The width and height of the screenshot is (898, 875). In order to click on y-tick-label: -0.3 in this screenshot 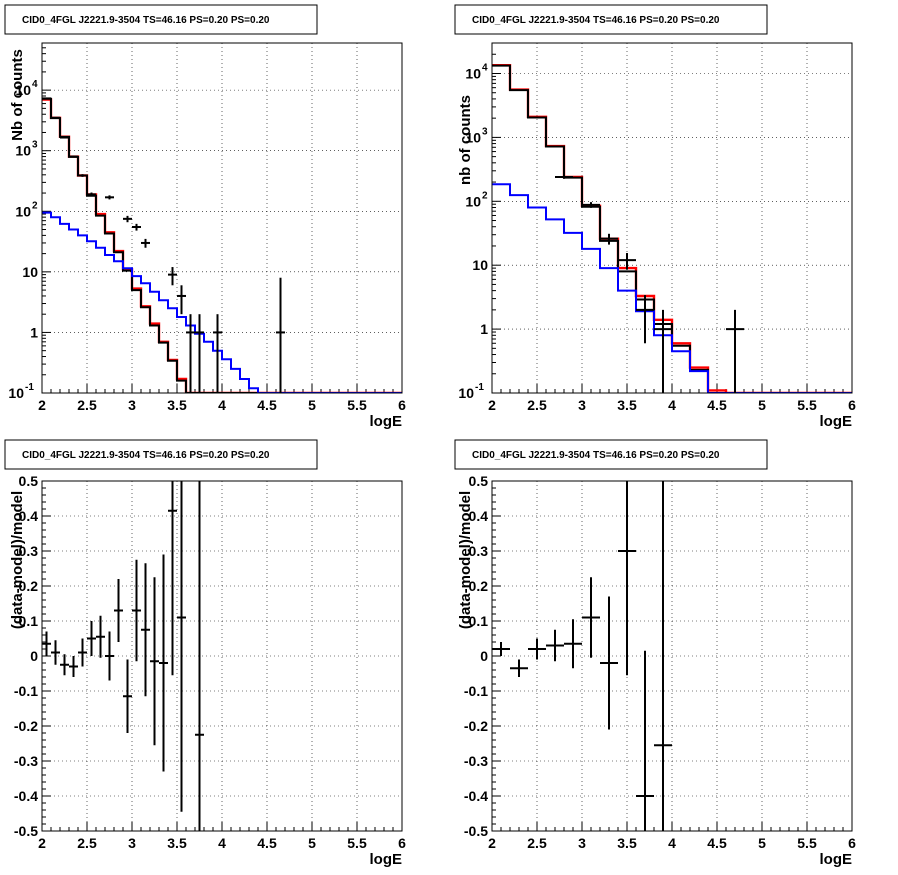, I will do `click(476, 761)`.